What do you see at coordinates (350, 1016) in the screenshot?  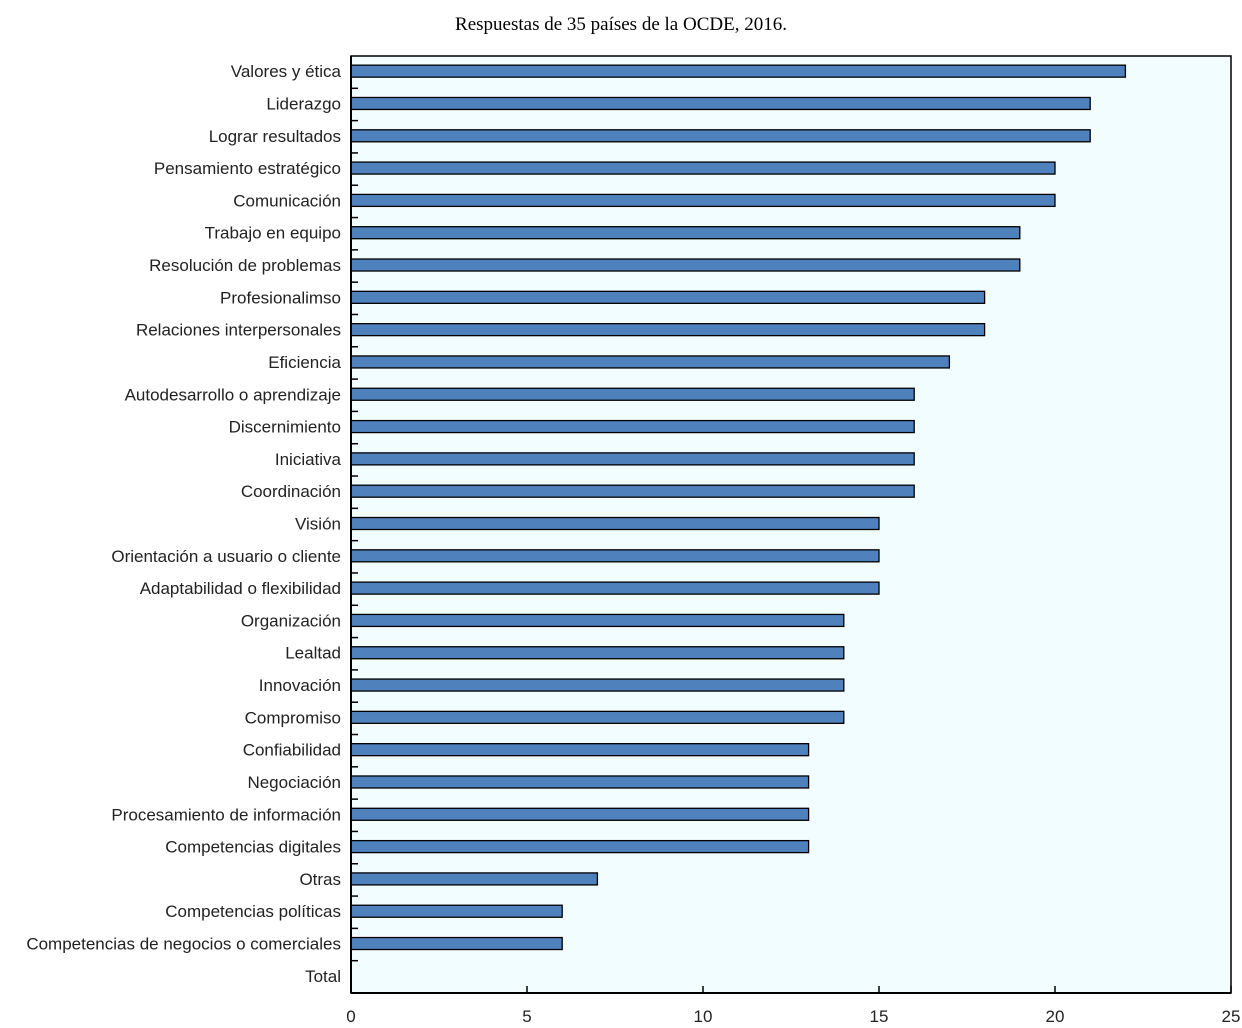 I see `x-tick-label: 0` at bounding box center [350, 1016].